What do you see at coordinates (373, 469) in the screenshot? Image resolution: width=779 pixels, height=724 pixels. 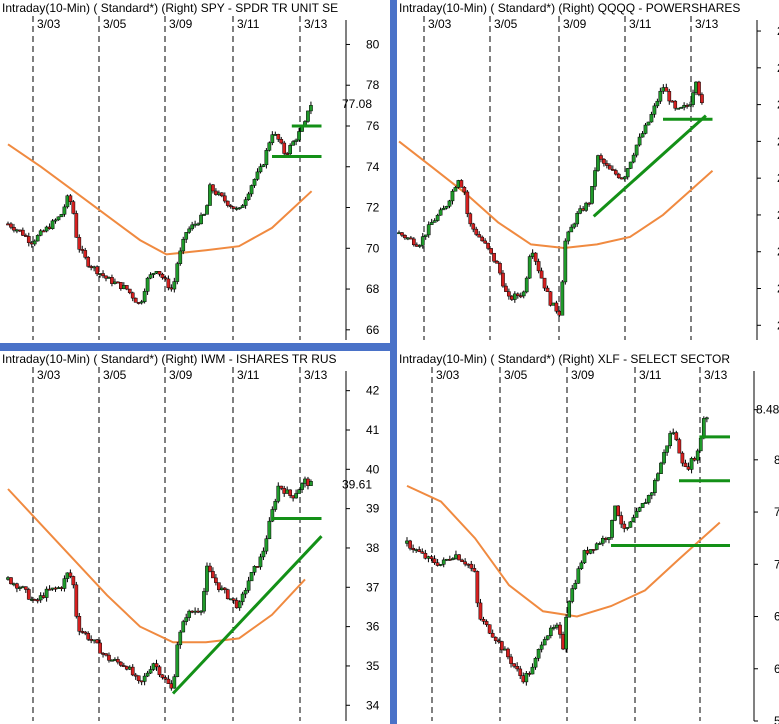 I see `iwm-tick-label: 40` at bounding box center [373, 469].